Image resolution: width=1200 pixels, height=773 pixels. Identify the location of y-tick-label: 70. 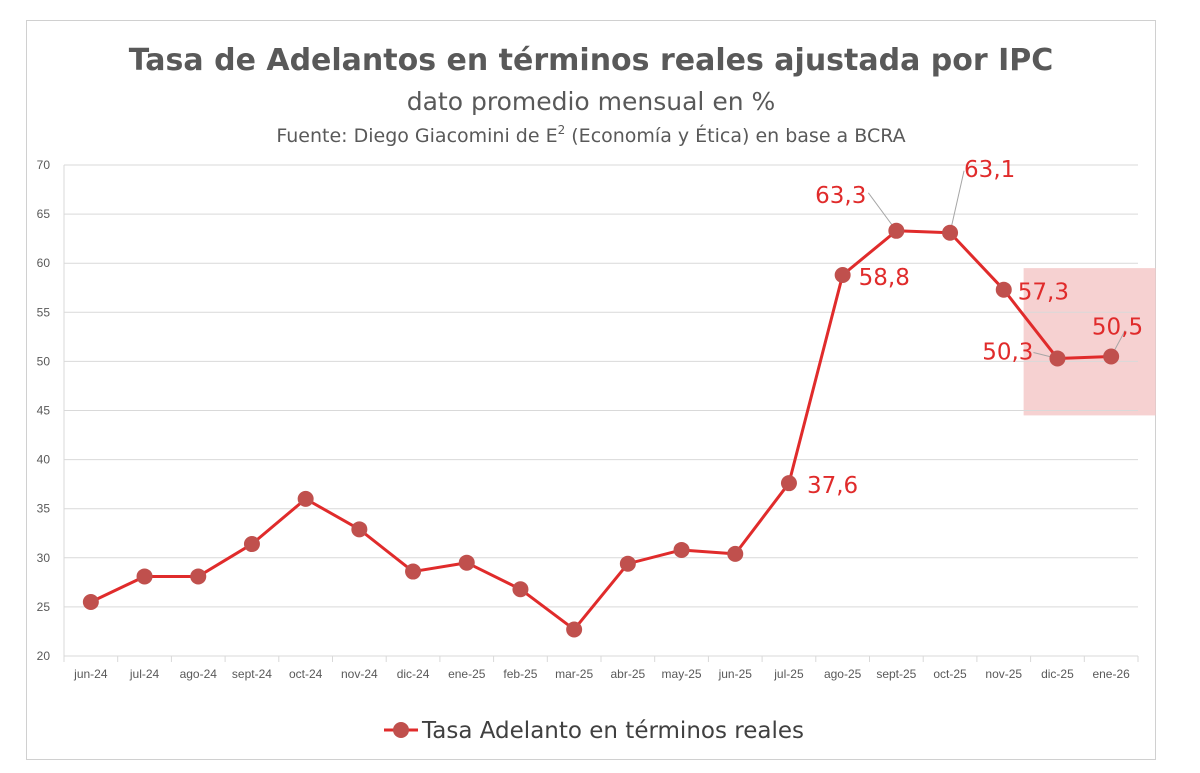
(44, 165).